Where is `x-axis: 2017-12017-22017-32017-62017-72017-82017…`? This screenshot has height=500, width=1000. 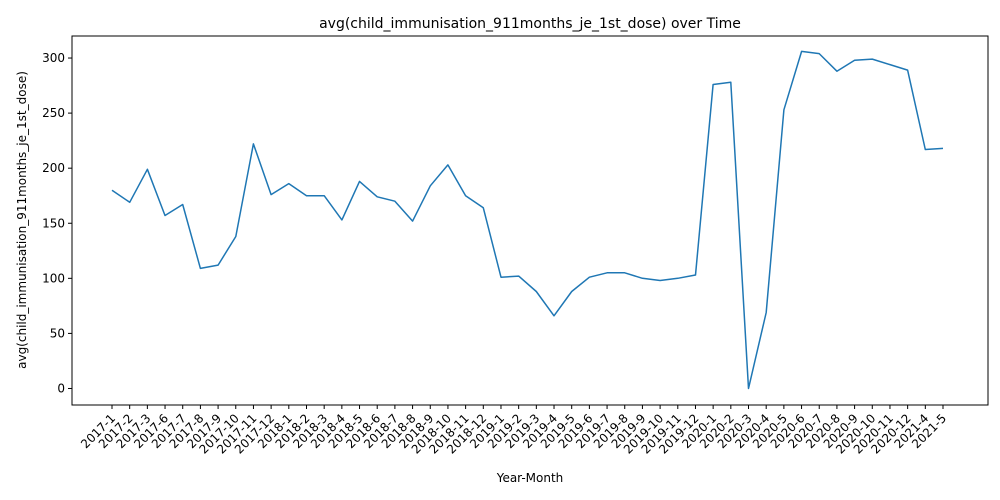
x-axis: 2017-12017-22017-32017-62017-72017-82017… is located at coordinates (513, 431).